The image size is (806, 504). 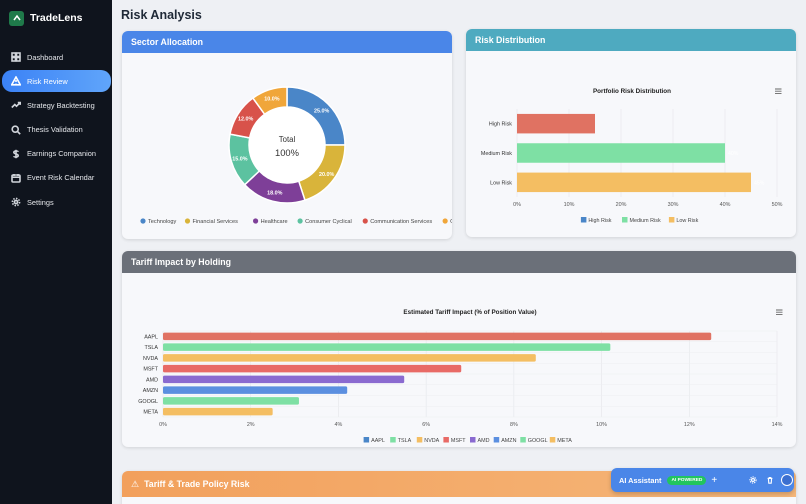 I want to click on tariff-impact-header: Tariff Impact by Holding, so click(x=459, y=262).